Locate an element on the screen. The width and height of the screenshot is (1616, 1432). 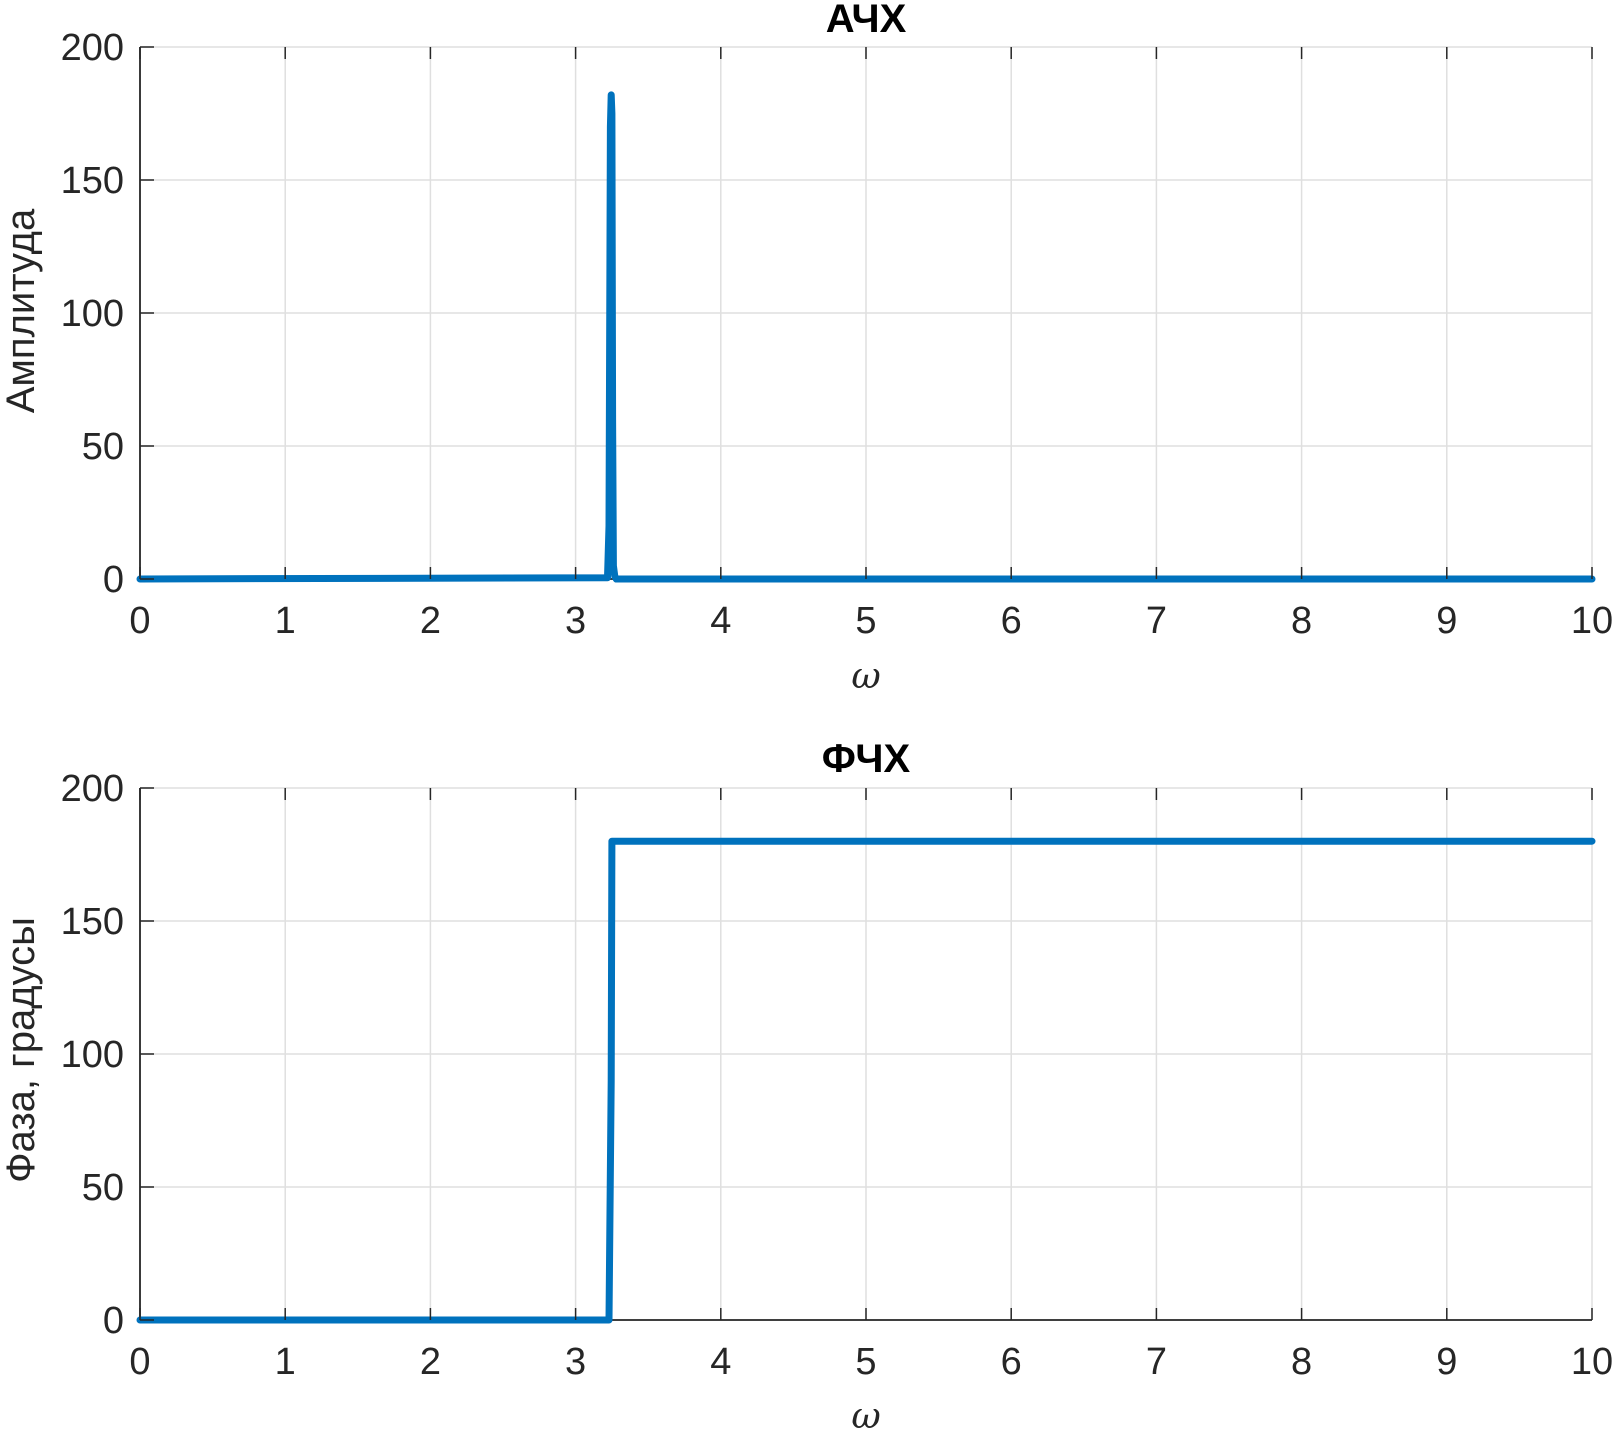
chart-title: АЧХ is located at coordinates (866, 20).